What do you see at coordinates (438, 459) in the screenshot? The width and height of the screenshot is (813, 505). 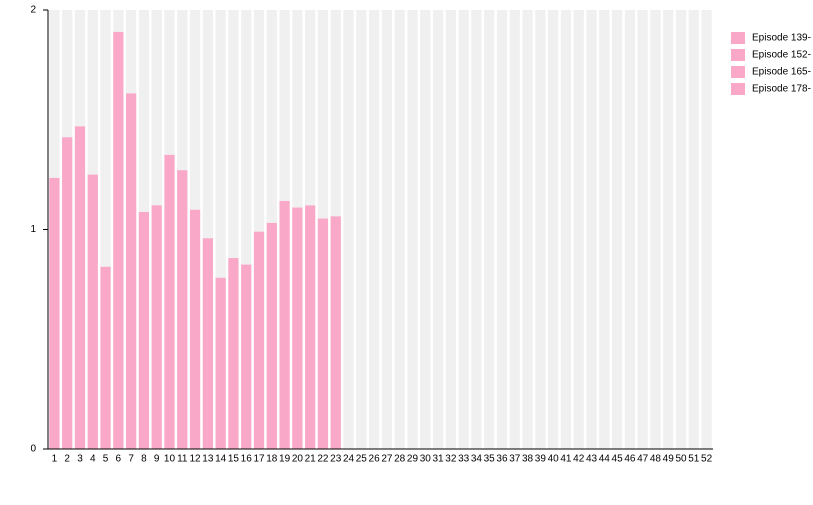 I see `x-tick-label: 31` at bounding box center [438, 459].